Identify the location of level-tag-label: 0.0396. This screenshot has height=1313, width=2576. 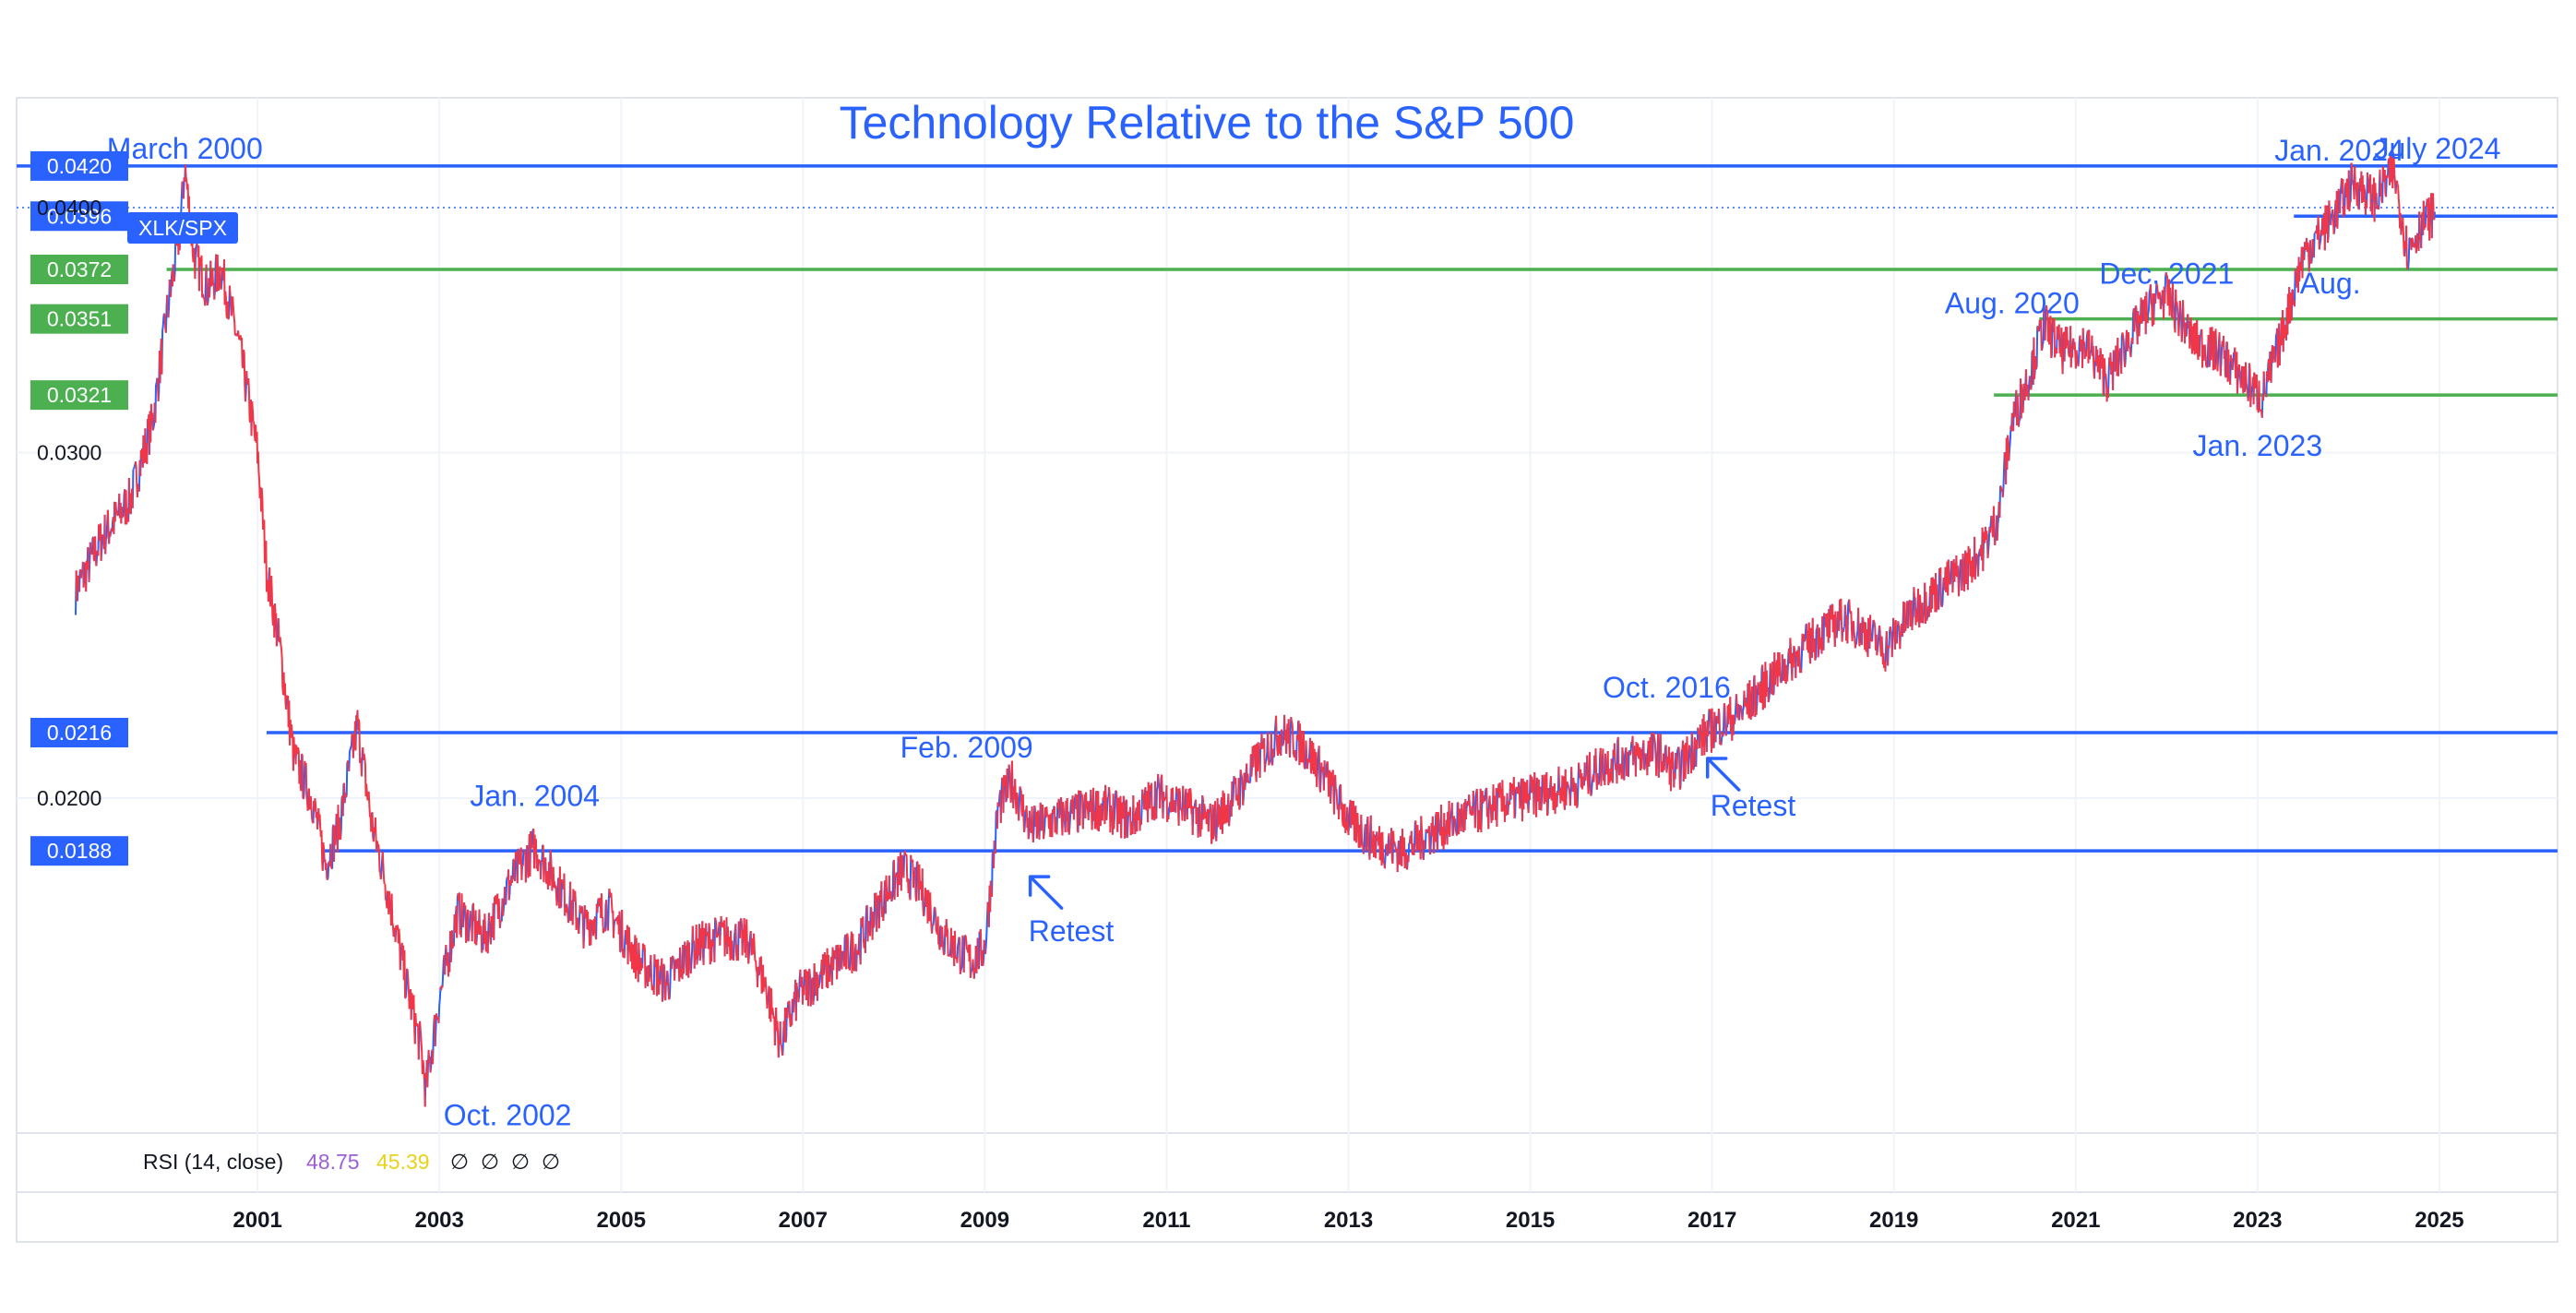
(79, 216).